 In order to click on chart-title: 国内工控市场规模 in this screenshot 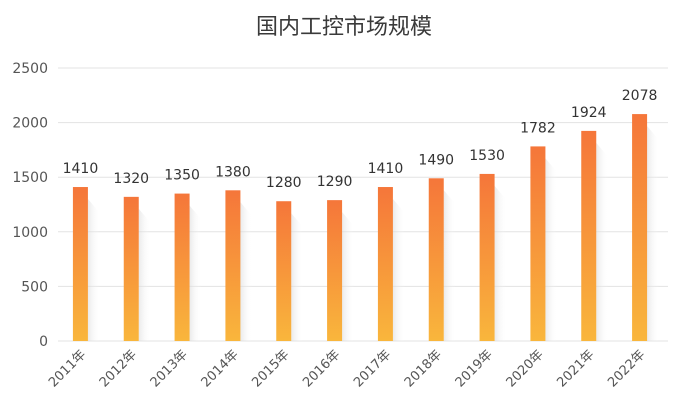, I will do `click(344, 27)`.